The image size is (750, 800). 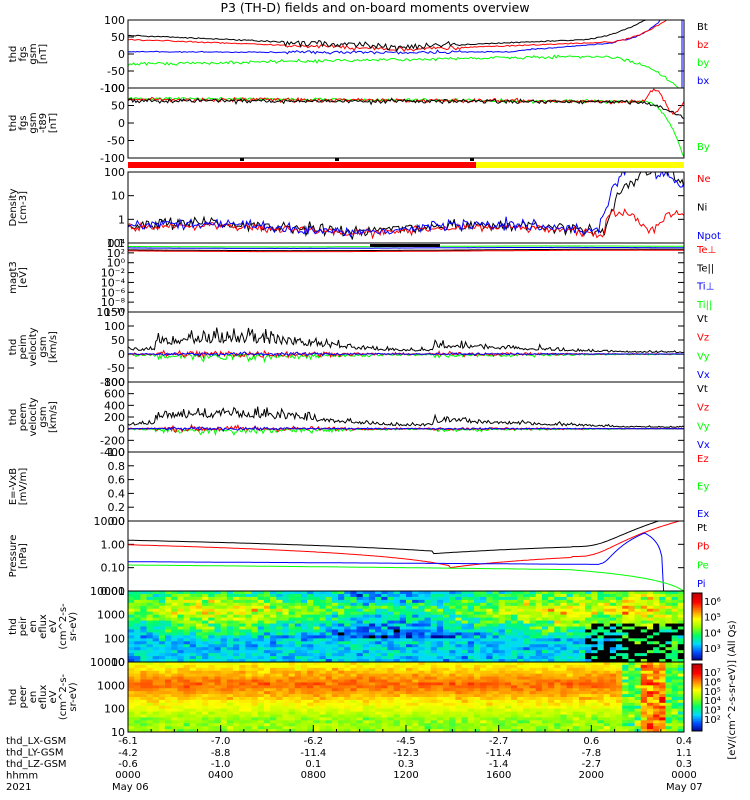 What do you see at coordinates (406, 108) in the screenshot?
I see `bt-t89-trace` at bounding box center [406, 108].